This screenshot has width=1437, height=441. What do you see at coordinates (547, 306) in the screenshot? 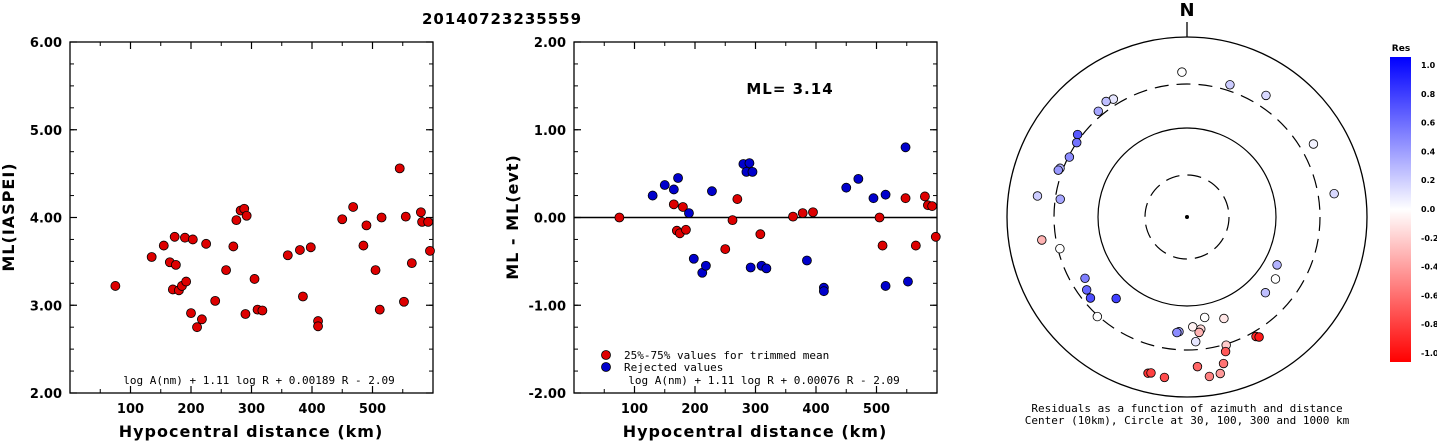
I see `y-tick-label: -1.00` at bounding box center [547, 306].